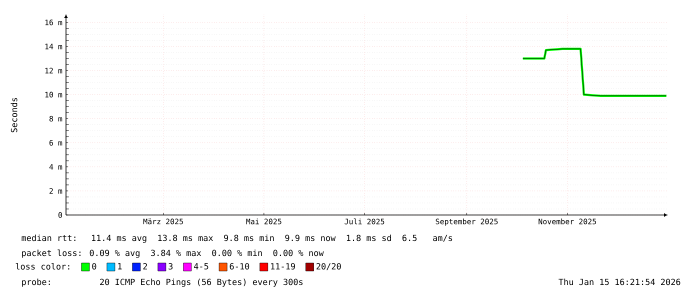 The width and height of the screenshot is (697, 297). Describe the element at coordinates (173, 254) in the screenshot. I see `text: packet loss: 0.09 % avg 3.84 % max 0.00 % min 0.00 % now` at that location.